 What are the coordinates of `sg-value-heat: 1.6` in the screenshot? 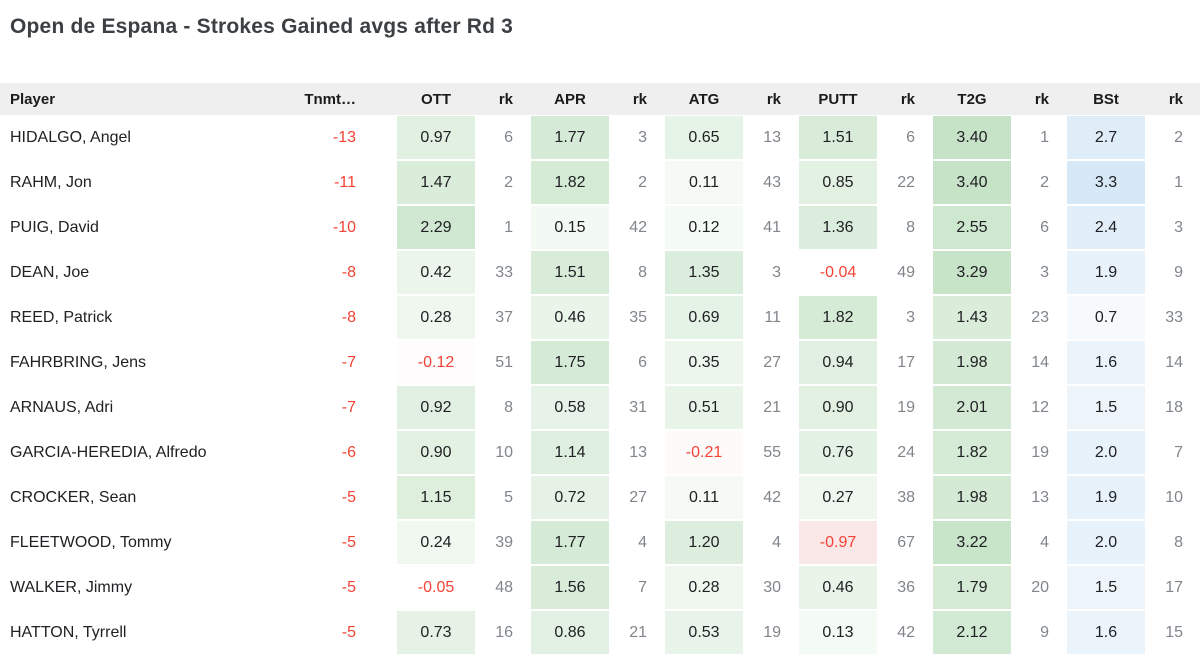 It's located at (1106, 362).